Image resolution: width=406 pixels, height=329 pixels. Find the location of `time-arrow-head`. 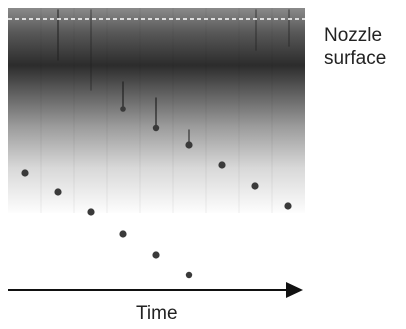

time-arrow-head is located at coordinates (294, 290).